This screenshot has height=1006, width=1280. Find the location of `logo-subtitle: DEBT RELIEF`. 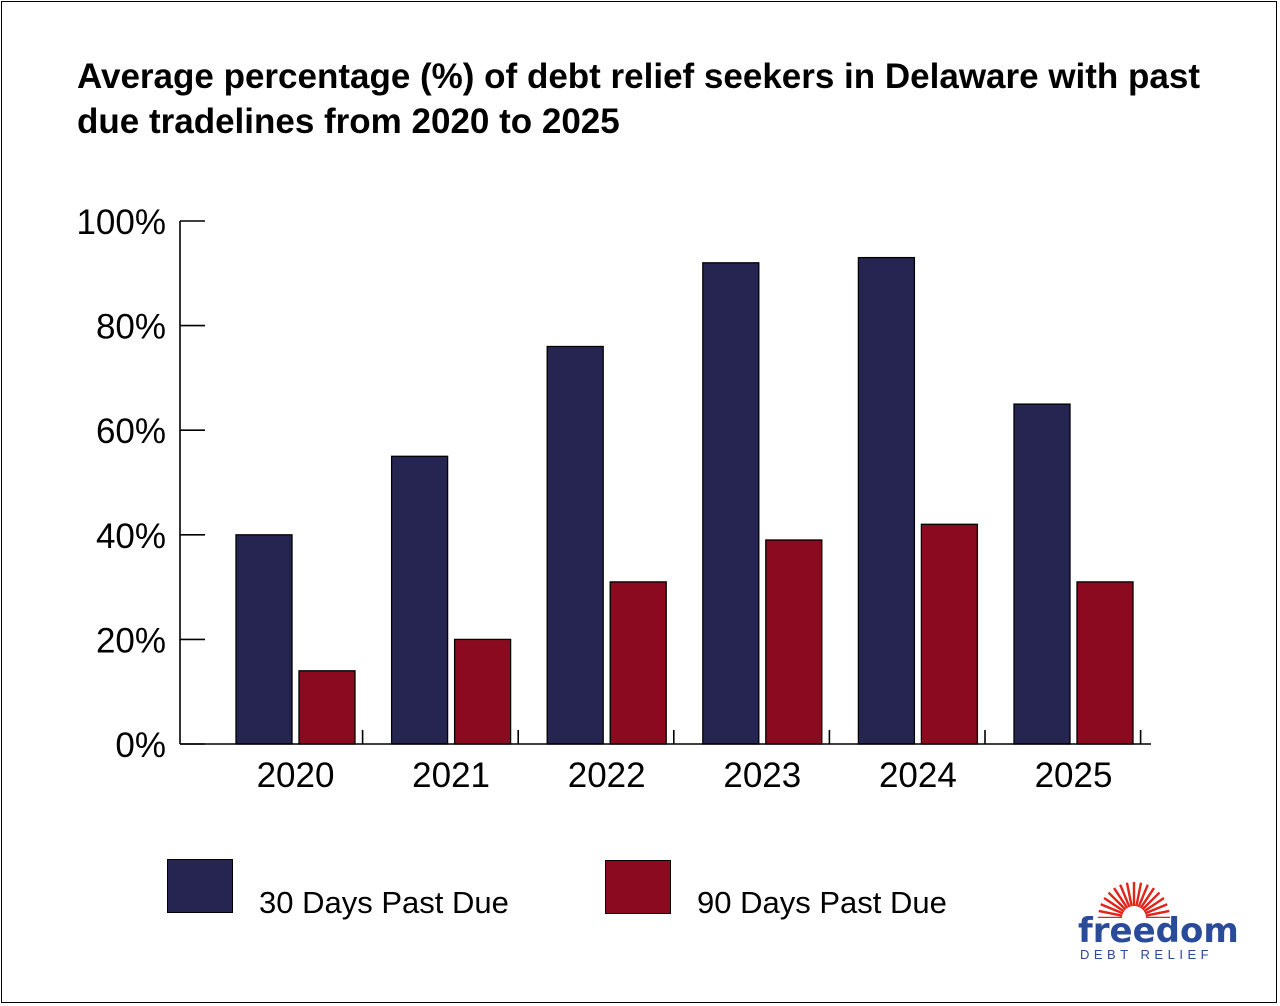

logo-subtitle: DEBT RELIEF is located at coordinates (1147, 954).